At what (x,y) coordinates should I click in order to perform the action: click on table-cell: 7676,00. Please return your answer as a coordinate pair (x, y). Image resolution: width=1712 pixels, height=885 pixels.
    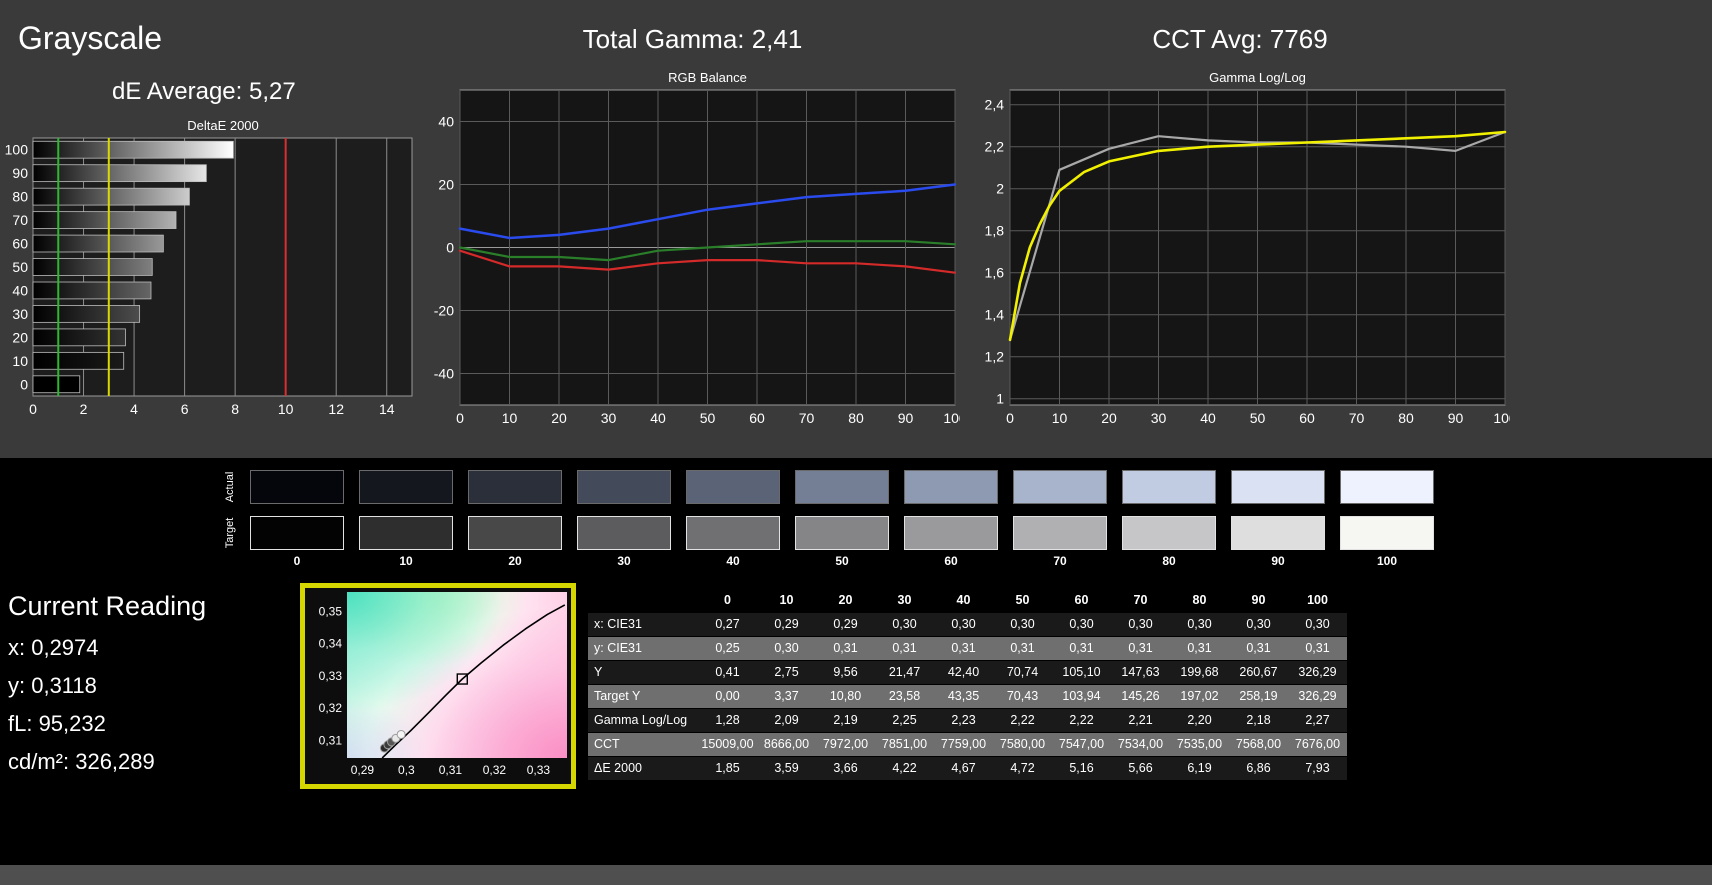
    Looking at the image, I should click on (1317, 744).